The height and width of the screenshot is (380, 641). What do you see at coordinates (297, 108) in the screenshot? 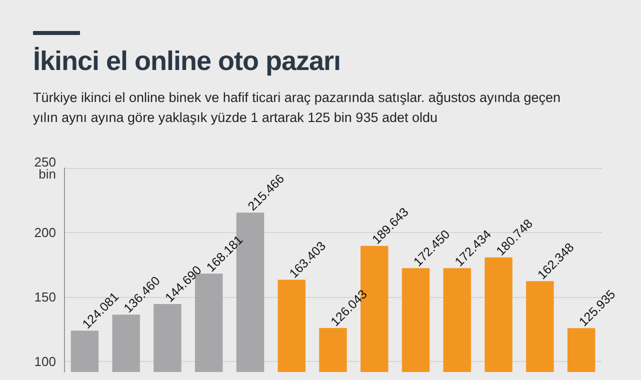
I see `chart-subtitle: Türkiye ikinci el online binek ve hafif ticari araç pazarında satışlar. ağustos ayında geçen yılın aynı ayına göre yaklaşık yüzde 1 artarak 125 bin 935 adet oldu` at bounding box center [297, 108].